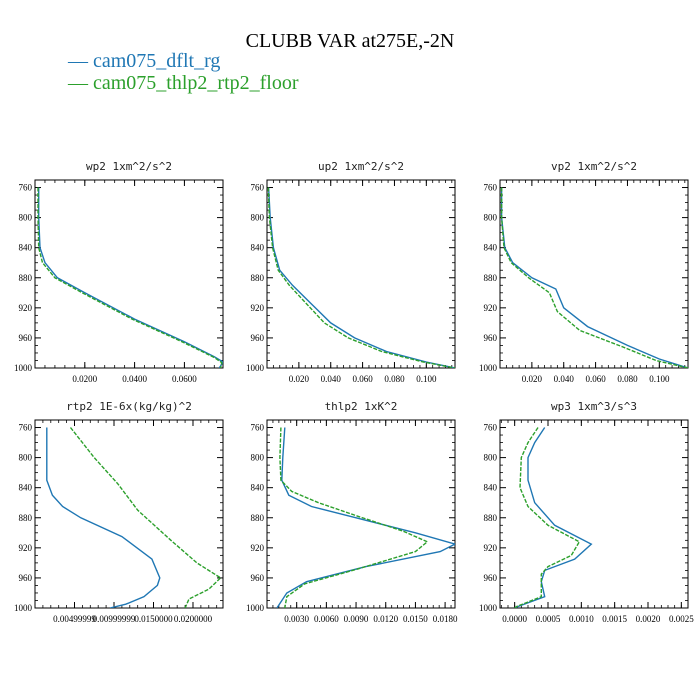 The height and width of the screenshot is (700, 700). What do you see at coordinates (129, 166) in the screenshot?
I see `subplot-title: wp2 1xm^2/s^2` at bounding box center [129, 166].